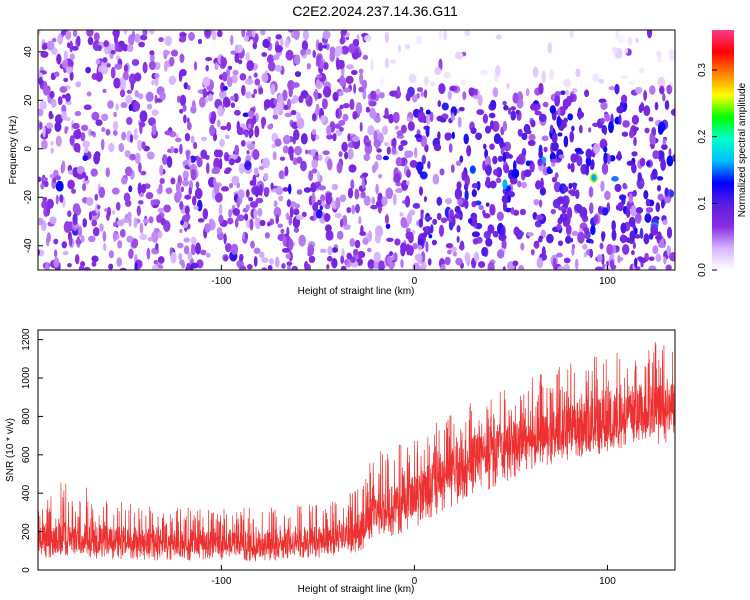 This screenshot has width=750, height=600. Describe the element at coordinates (28, 245) in the screenshot. I see `y-tick-label: -40` at that location.